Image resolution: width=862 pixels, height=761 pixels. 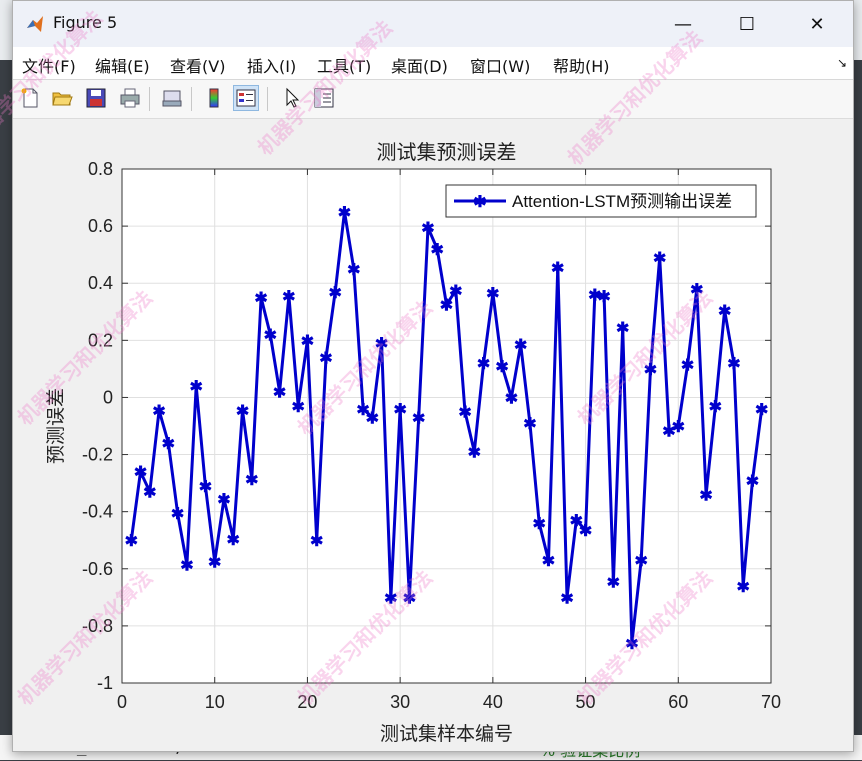 What do you see at coordinates (35, 24) in the screenshot?
I see `matlab-icon` at bounding box center [35, 24].